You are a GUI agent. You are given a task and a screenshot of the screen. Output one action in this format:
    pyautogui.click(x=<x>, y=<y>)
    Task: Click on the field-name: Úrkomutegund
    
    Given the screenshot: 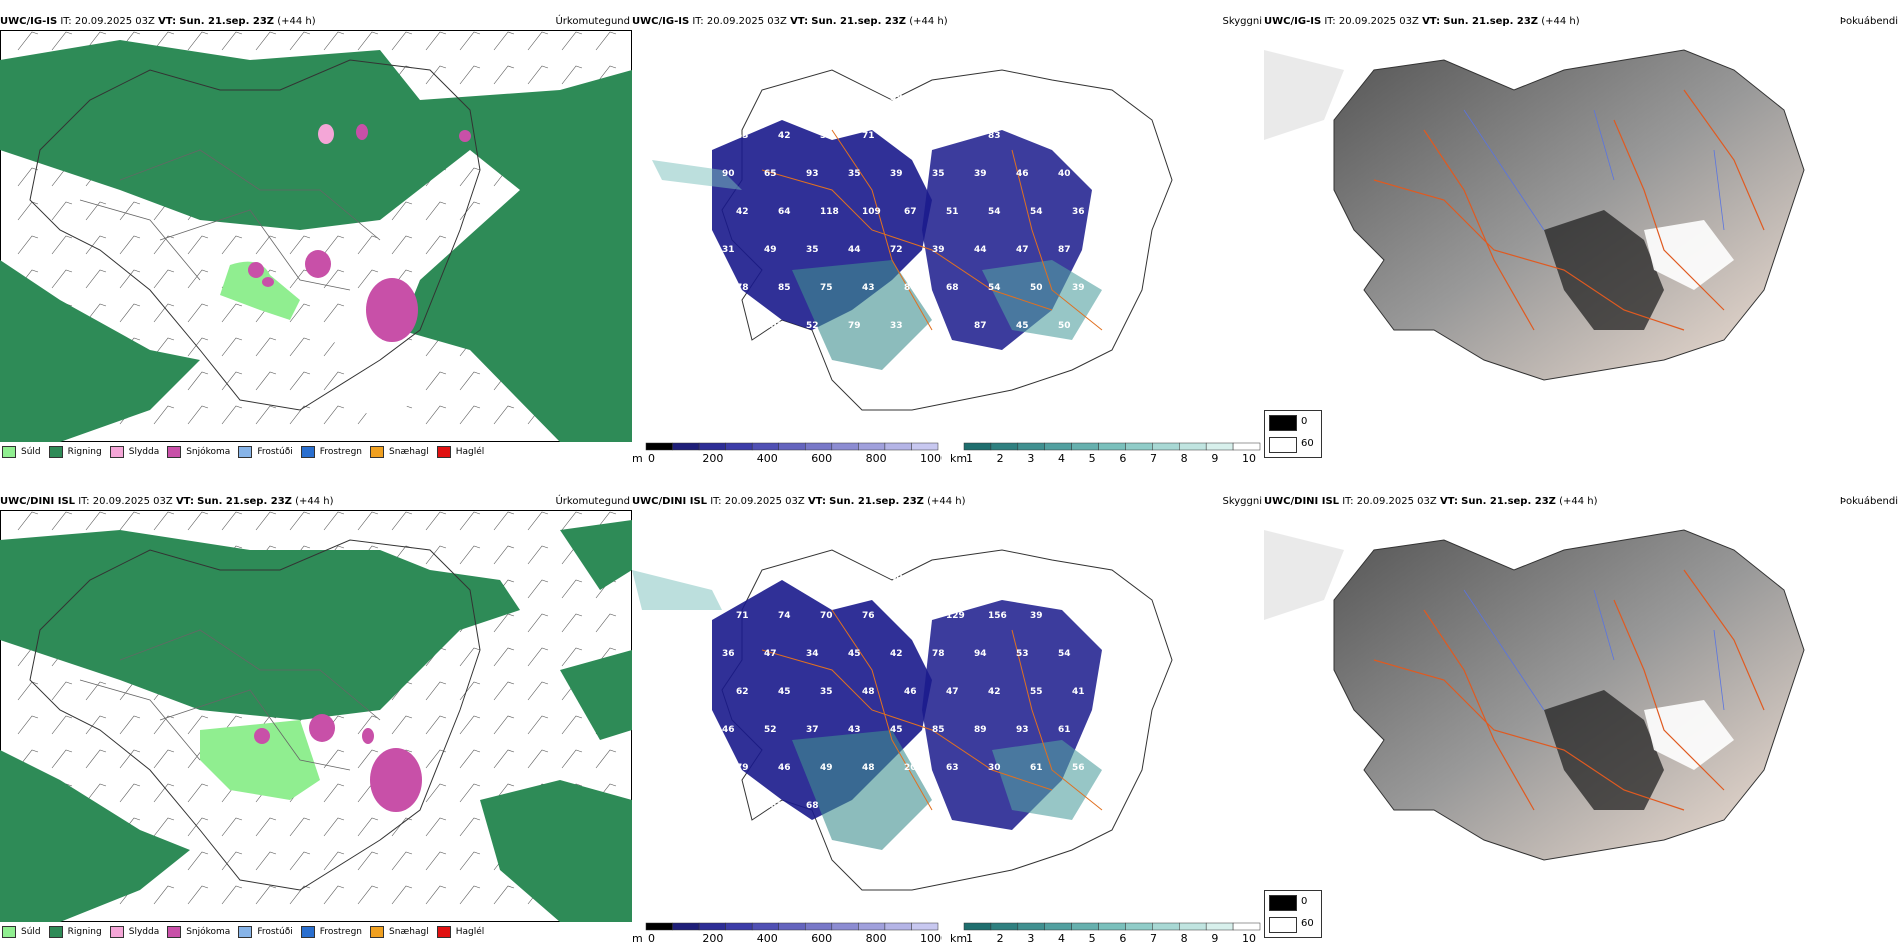 What is the action you would take?
    pyautogui.click(x=592, y=21)
    